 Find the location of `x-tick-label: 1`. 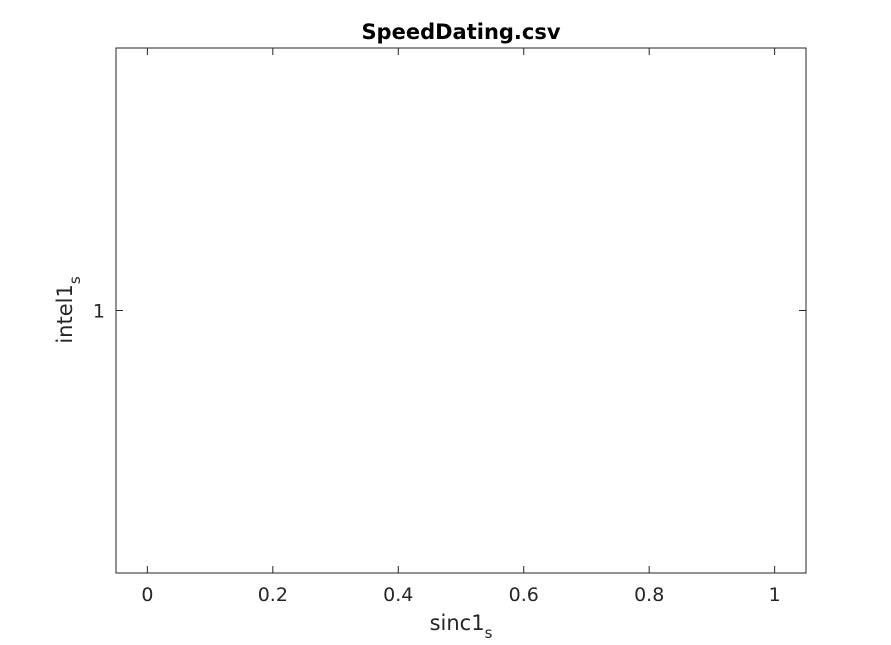

x-tick-label: 1 is located at coordinates (775, 595).